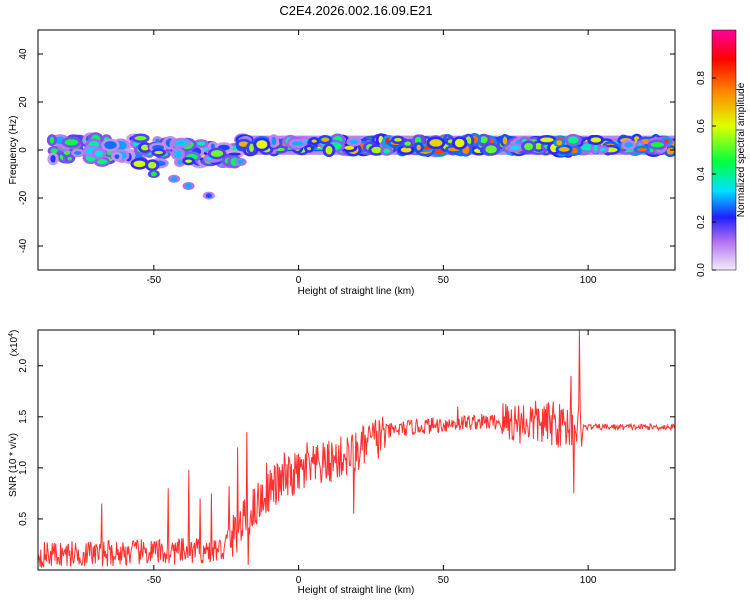 The width and height of the screenshot is (750, 600). What do you see at coordinates (701, 174) in the screenshot?
I see `colorbar-tick-label: 0.4` at bounding box center [701, 174].